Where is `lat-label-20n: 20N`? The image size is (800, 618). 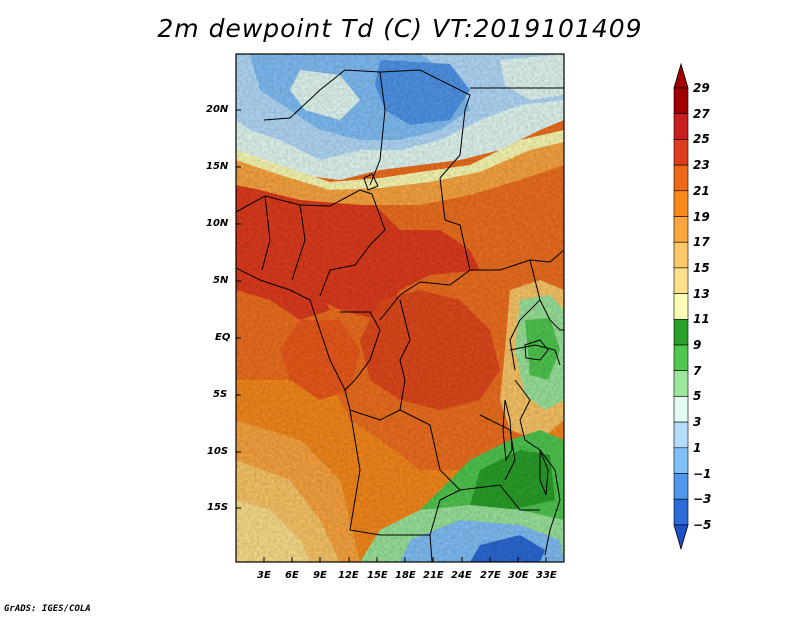 lat-label-20n: 20N is located at coordinates (217, 109).